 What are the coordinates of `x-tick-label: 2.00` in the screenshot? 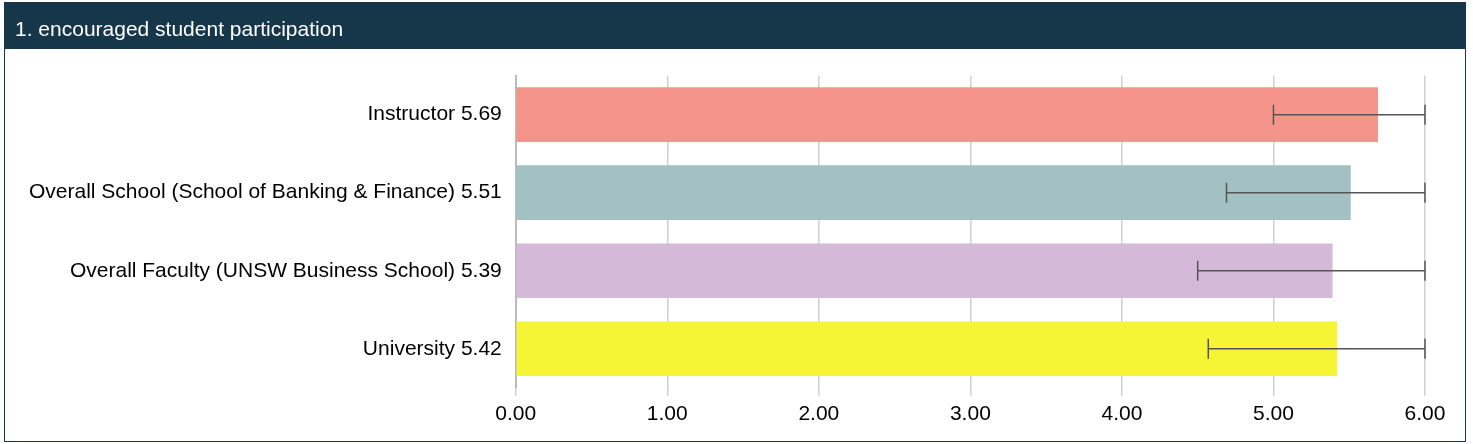 It's located at (819, 413).